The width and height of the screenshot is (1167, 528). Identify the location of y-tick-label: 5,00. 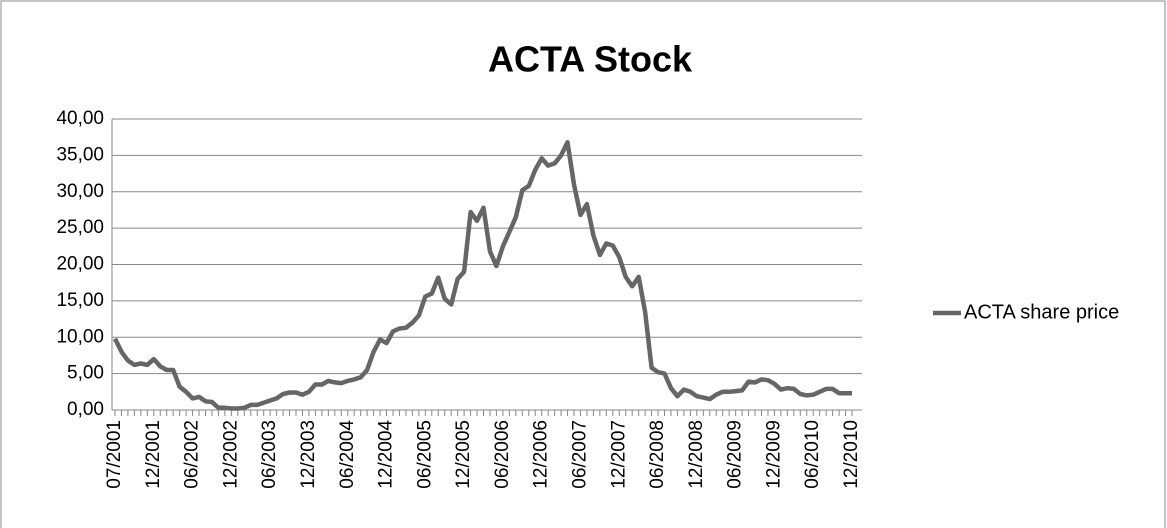
(85, 373).